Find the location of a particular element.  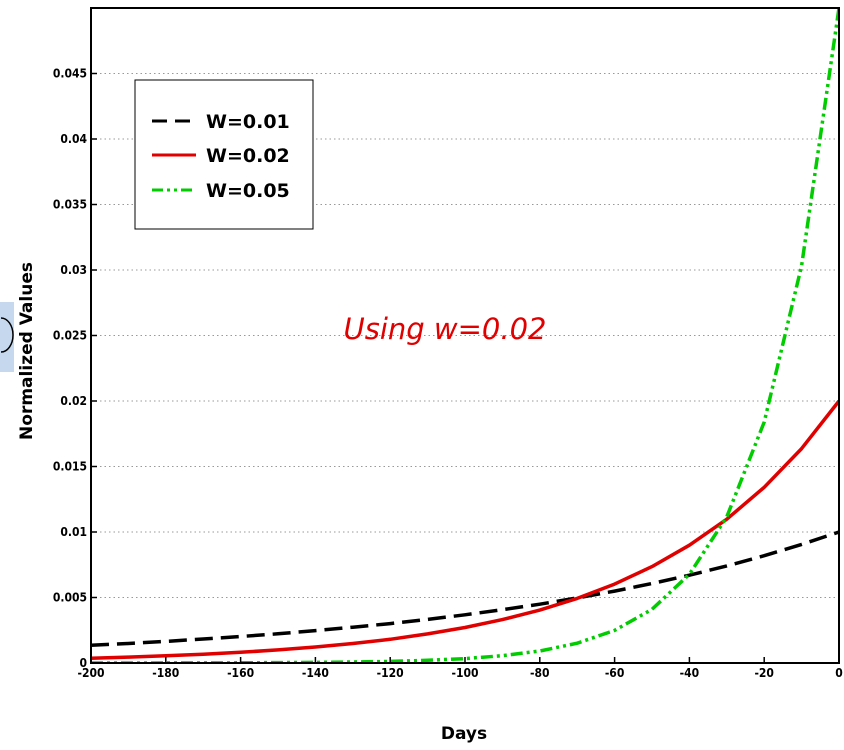

annotation-text: Using w=0.02 is located at coordinates (445, 329).